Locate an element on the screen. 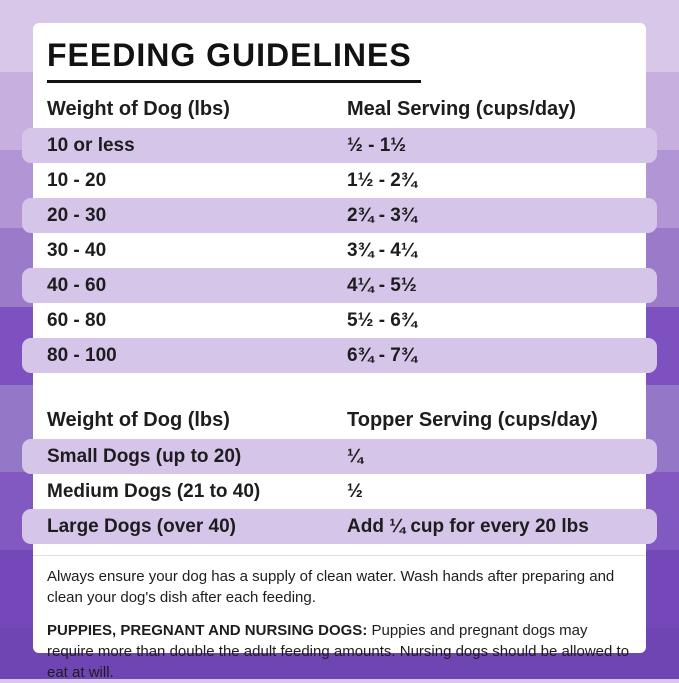 This screenshot has height=683, width=679. weight-cell: 10 or less is located at coordinates (91, 145).